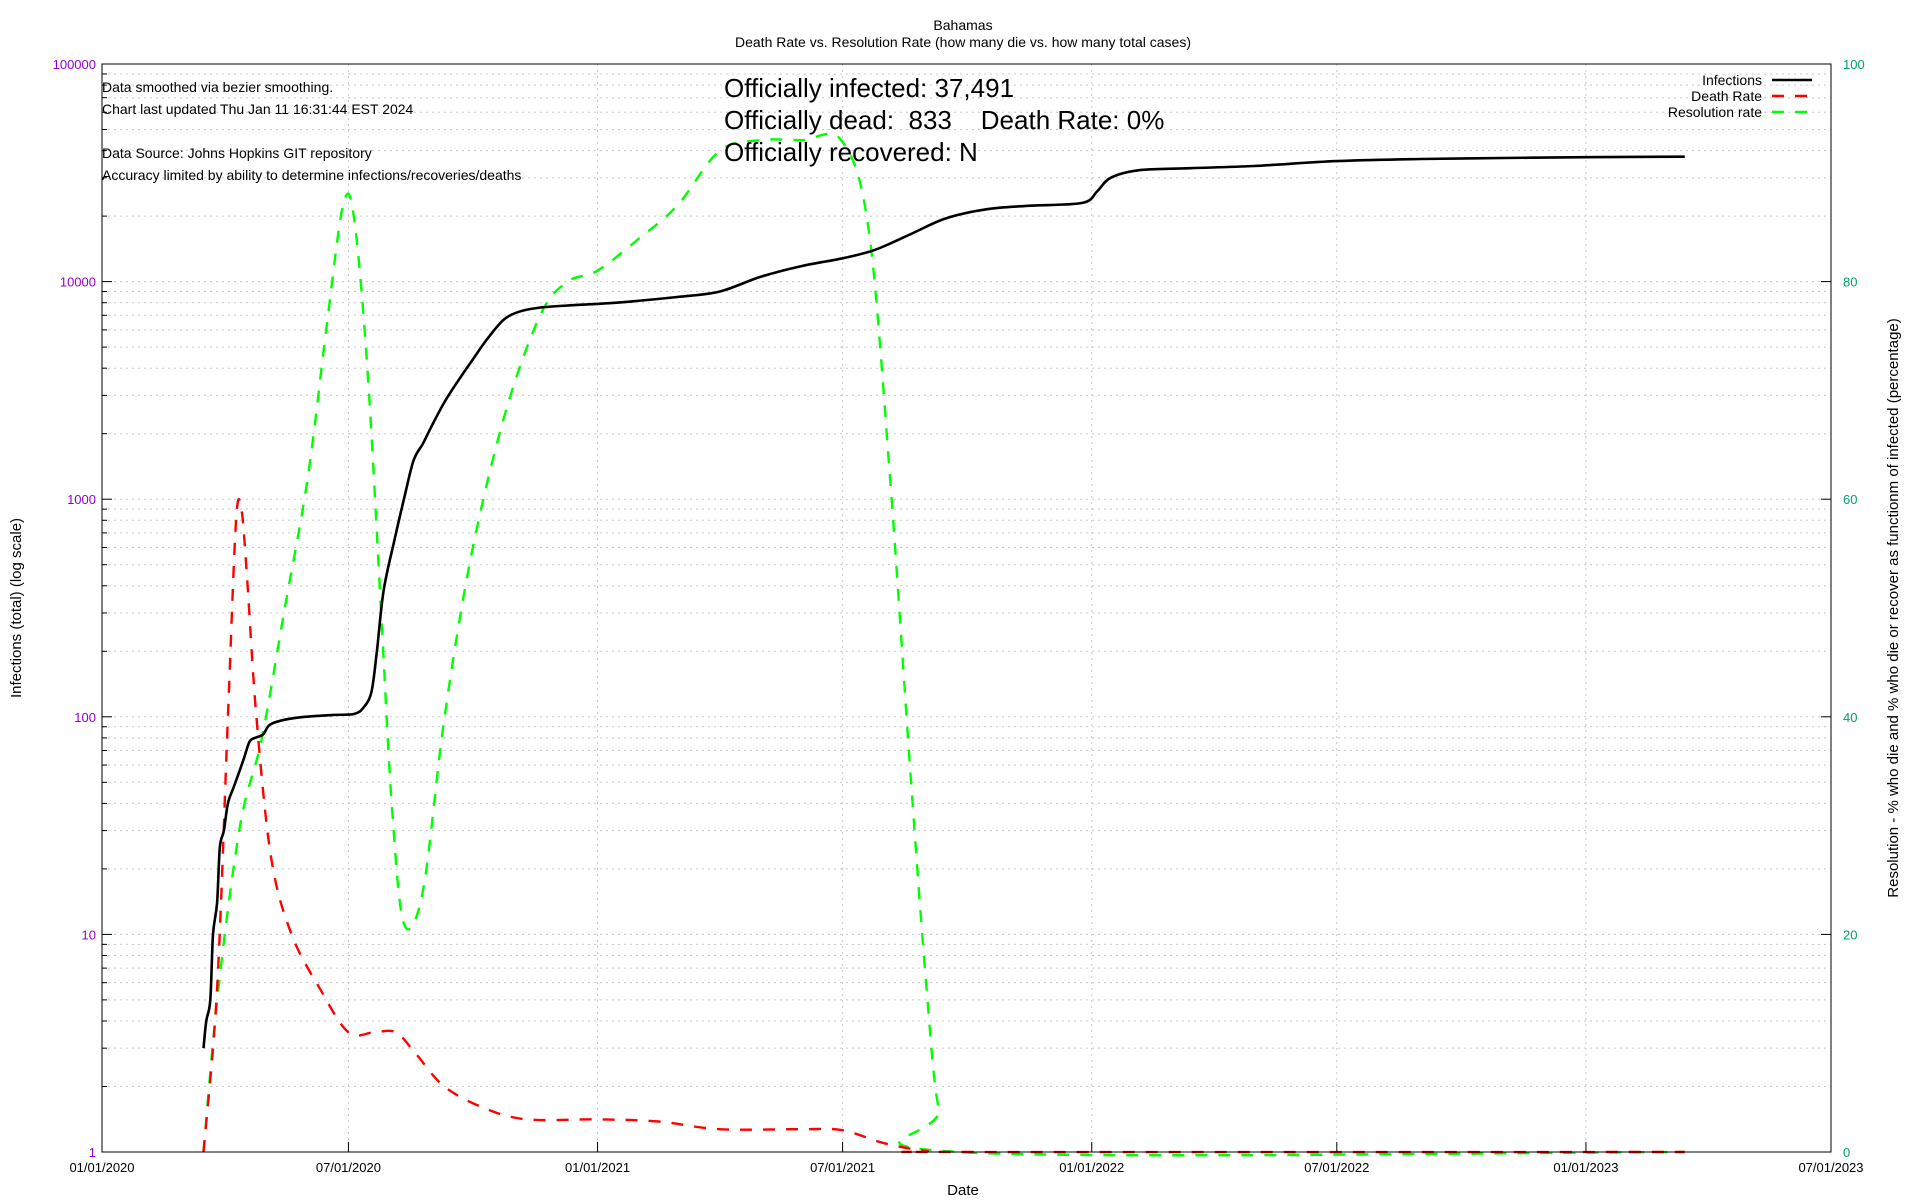  What do you see at coordinates (217, 87) in the screenshot?
I see `note-smoothing: Data smoothed via bezier smoothing.` at bounding box center [217, 87].